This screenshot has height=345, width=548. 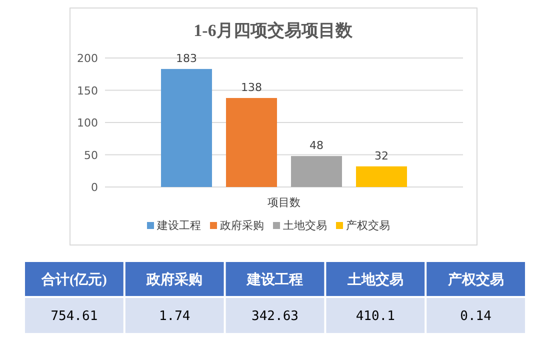 What do you see at coordinates (317, 145) in the screenshot?
I see `data-label: 48` at bounding box center [317, 145].